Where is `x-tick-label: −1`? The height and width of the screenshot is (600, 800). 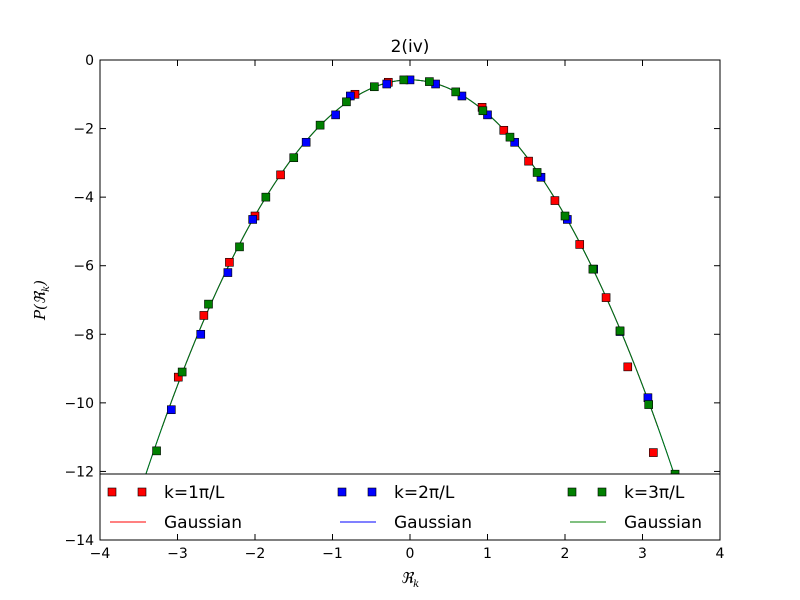 x-tick-label: −1 is located at coordinates (332, 554).